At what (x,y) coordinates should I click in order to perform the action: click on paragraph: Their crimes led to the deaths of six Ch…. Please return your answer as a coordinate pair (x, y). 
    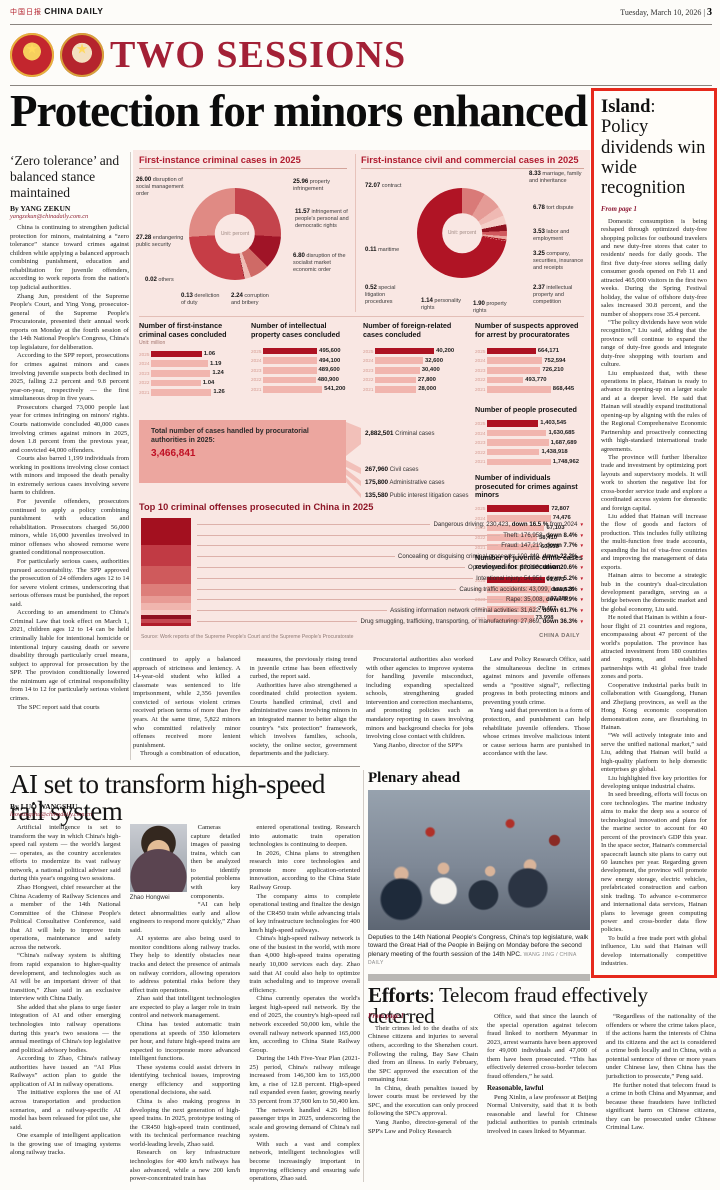
    Looking at the image, I should click on (423, 1054).